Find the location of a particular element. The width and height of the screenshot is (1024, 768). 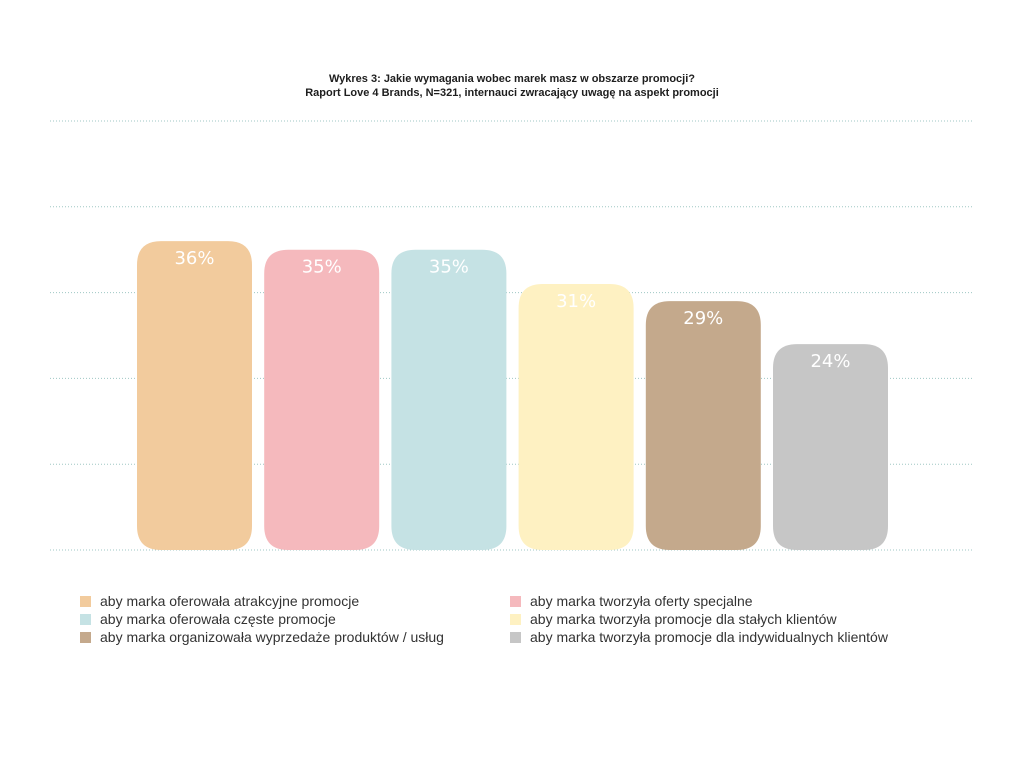

legend-item: aby marka tworzyła oferty specjalne is located at coordinates (730, 601).